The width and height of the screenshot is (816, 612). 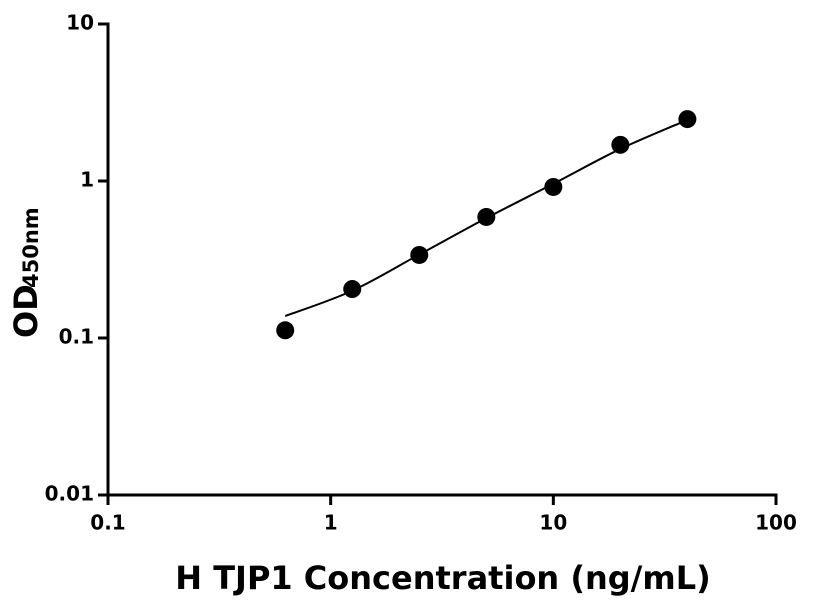 I want to click on x-tick-label: 0.1, so click(x=107, y=523).